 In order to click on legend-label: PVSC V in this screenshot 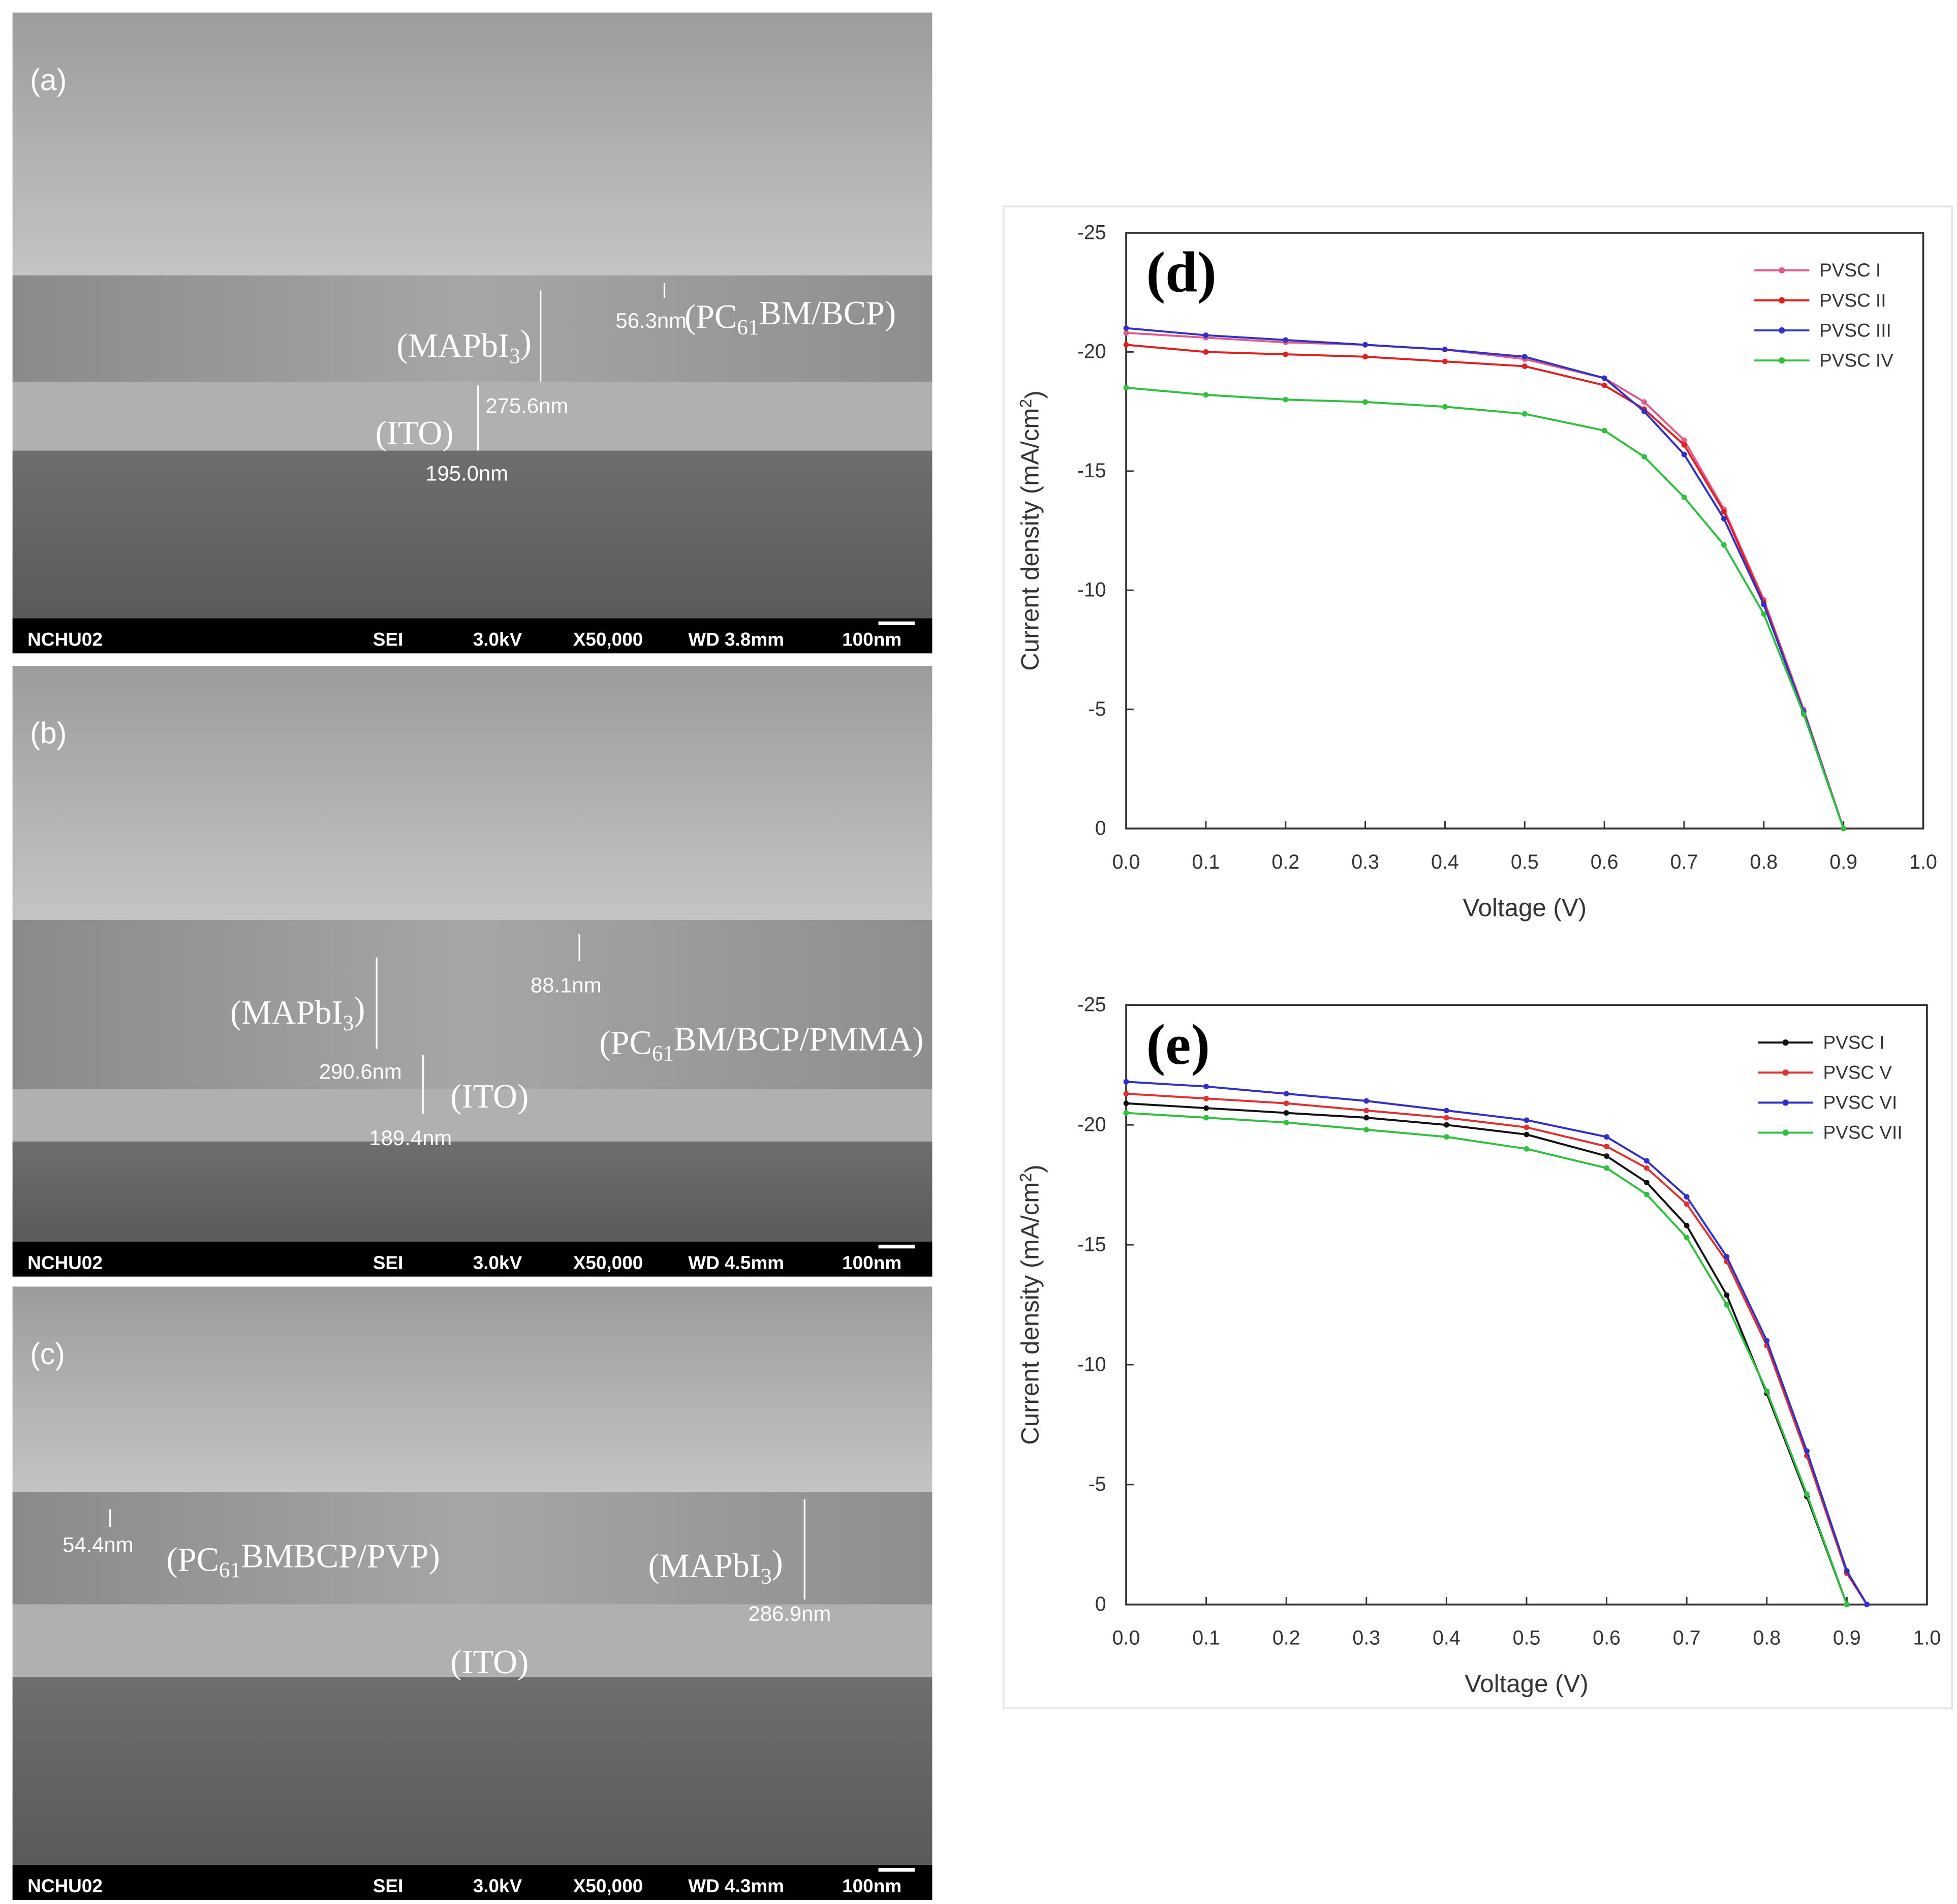, I will do `click(1857, 1073)`.